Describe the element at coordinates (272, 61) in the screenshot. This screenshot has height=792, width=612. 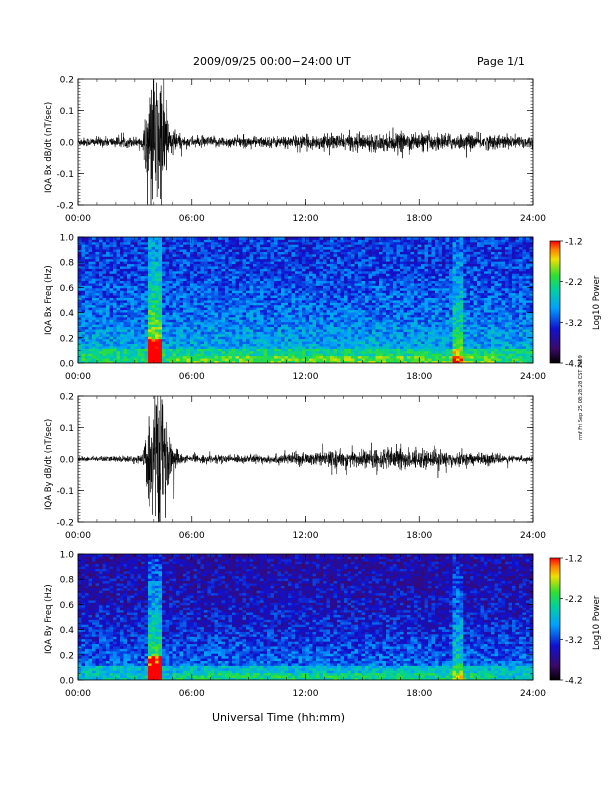
I see `page-title: 2009/09/25 00:00−24:00 UT` at that location.